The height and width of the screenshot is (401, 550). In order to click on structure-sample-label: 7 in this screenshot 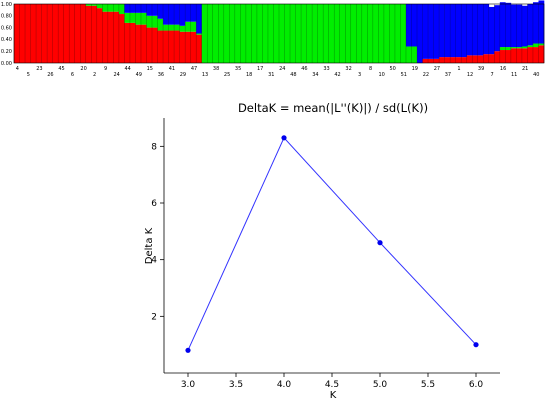, I will do `click(492, 75)`.